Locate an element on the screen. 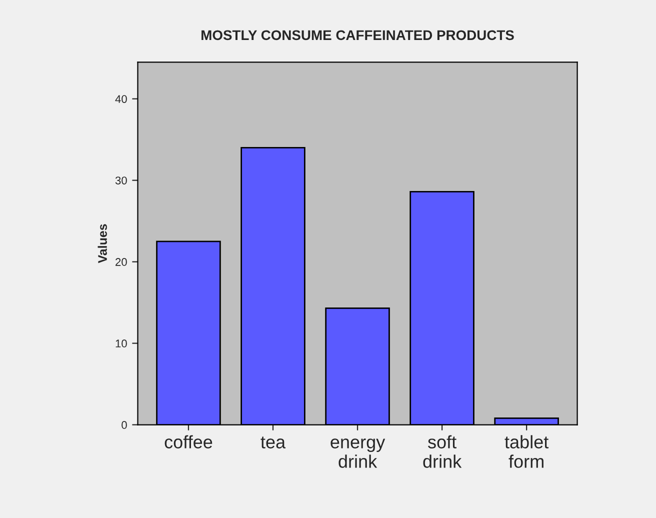  y-tick-label: 40 is located at coordinates (121, 99).